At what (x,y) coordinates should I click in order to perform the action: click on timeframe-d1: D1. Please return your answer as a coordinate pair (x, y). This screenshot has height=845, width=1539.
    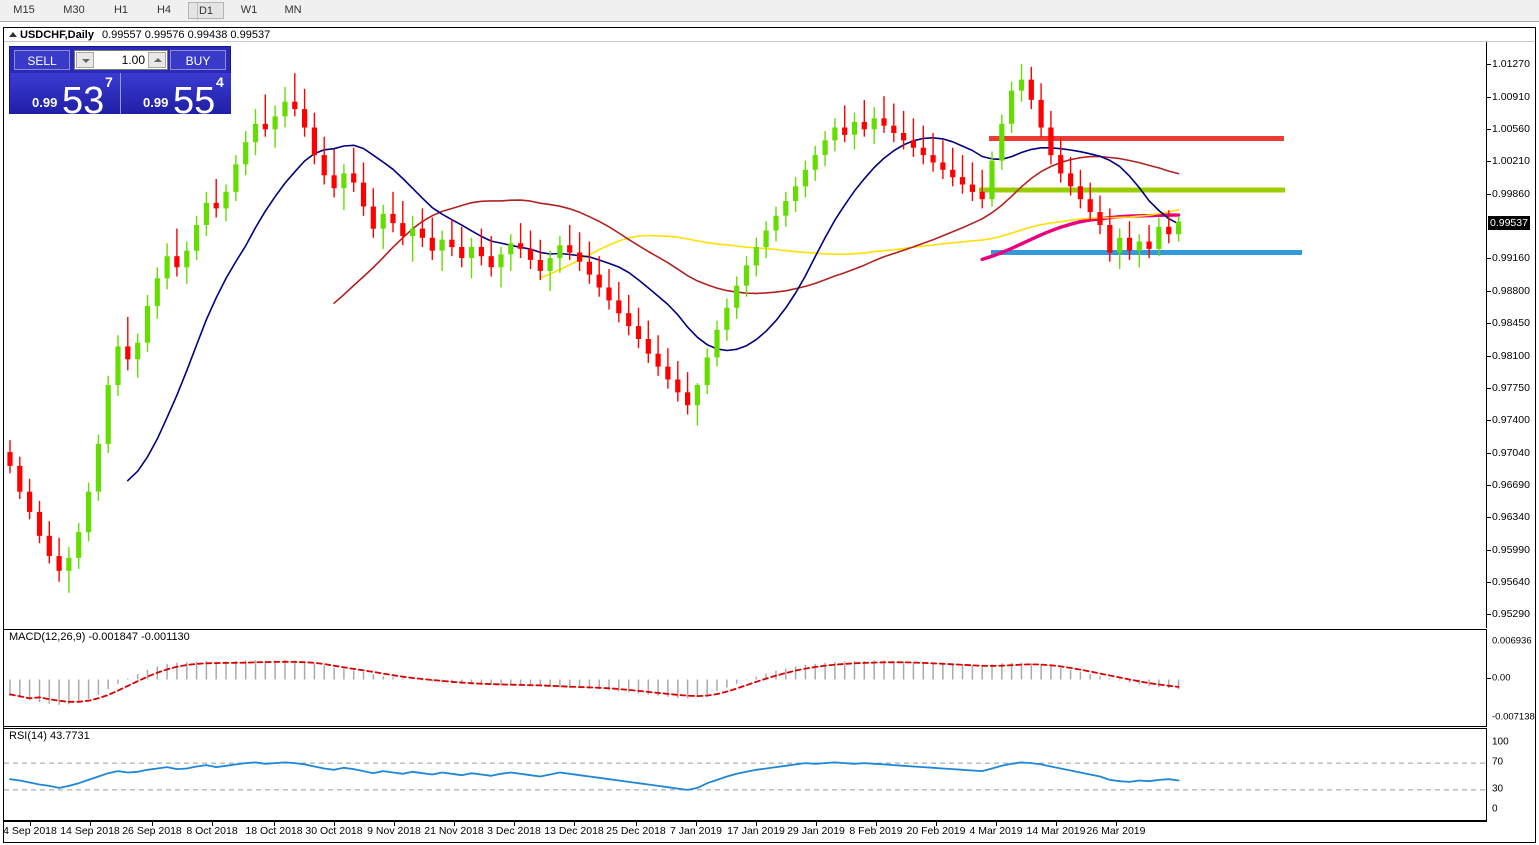
    Looking at the image, I should click on (206, 10).